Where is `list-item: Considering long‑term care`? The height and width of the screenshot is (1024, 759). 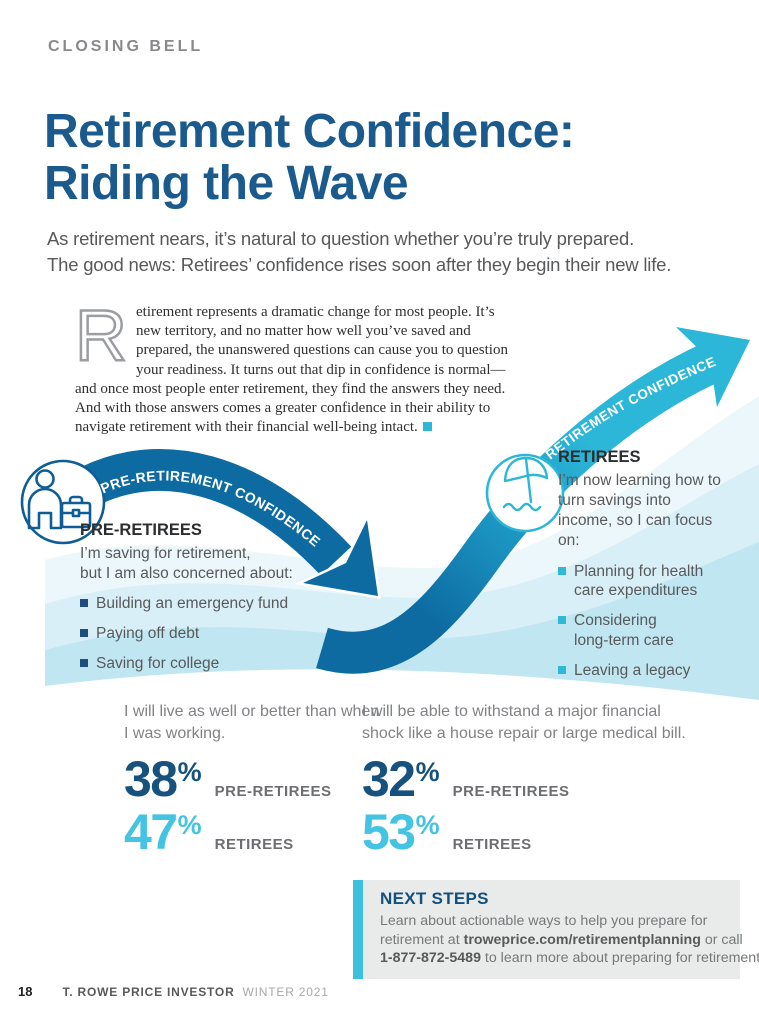
list-item: Considering long‑term care is located at coordinates (642, 631).